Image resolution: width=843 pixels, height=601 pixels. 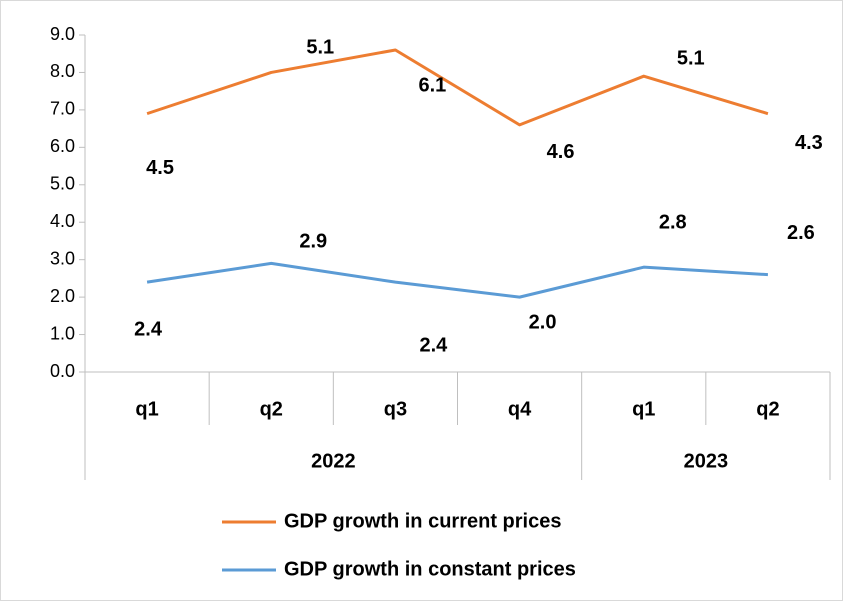 What do you see at coordinates (62, 71) in the screenshot?
I see `y-tick-label: 8.0` at bounding box center [62, 71].